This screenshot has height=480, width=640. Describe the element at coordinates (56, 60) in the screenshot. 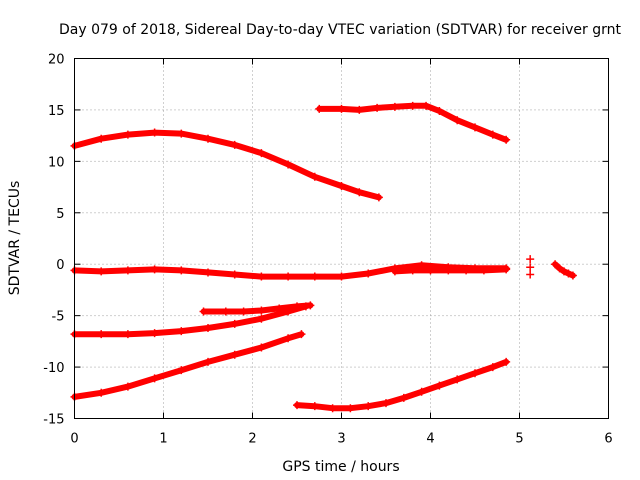

I see `y-tick-label: 20` at that location.